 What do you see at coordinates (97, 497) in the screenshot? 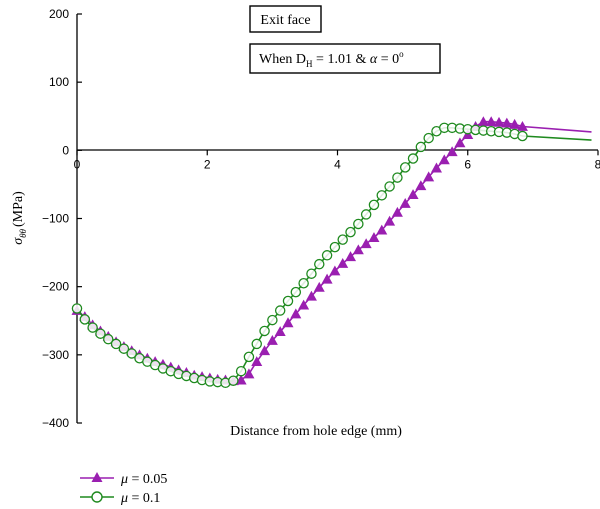
I see `legend-circle-marker` at bounding box center [97, 497].